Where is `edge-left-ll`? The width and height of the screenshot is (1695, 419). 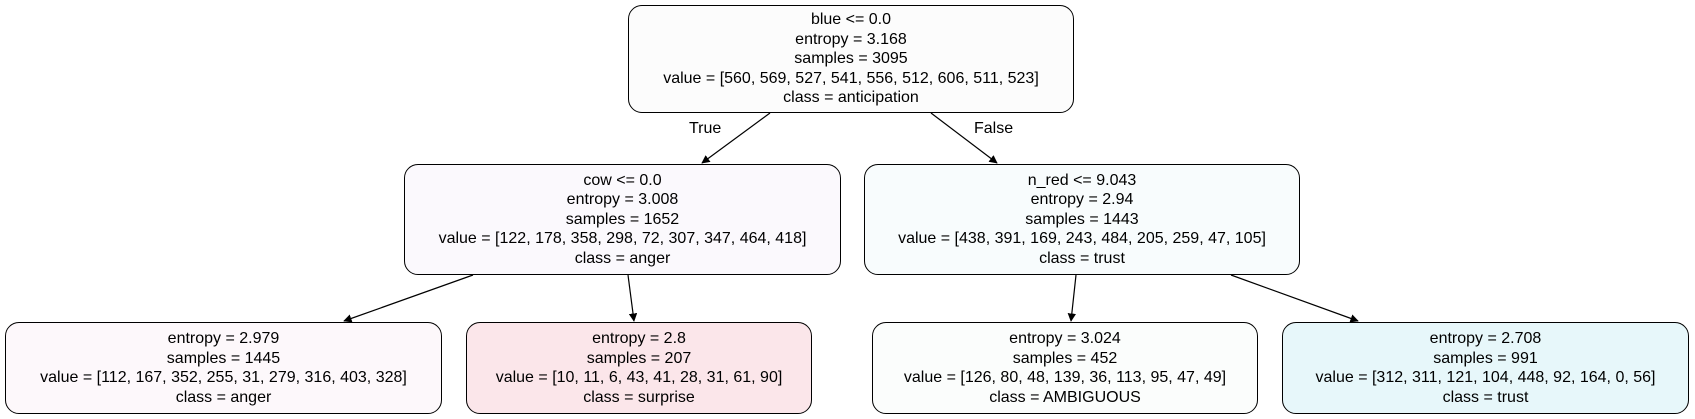 edge-left-ll is located at coordinates (408, 298).